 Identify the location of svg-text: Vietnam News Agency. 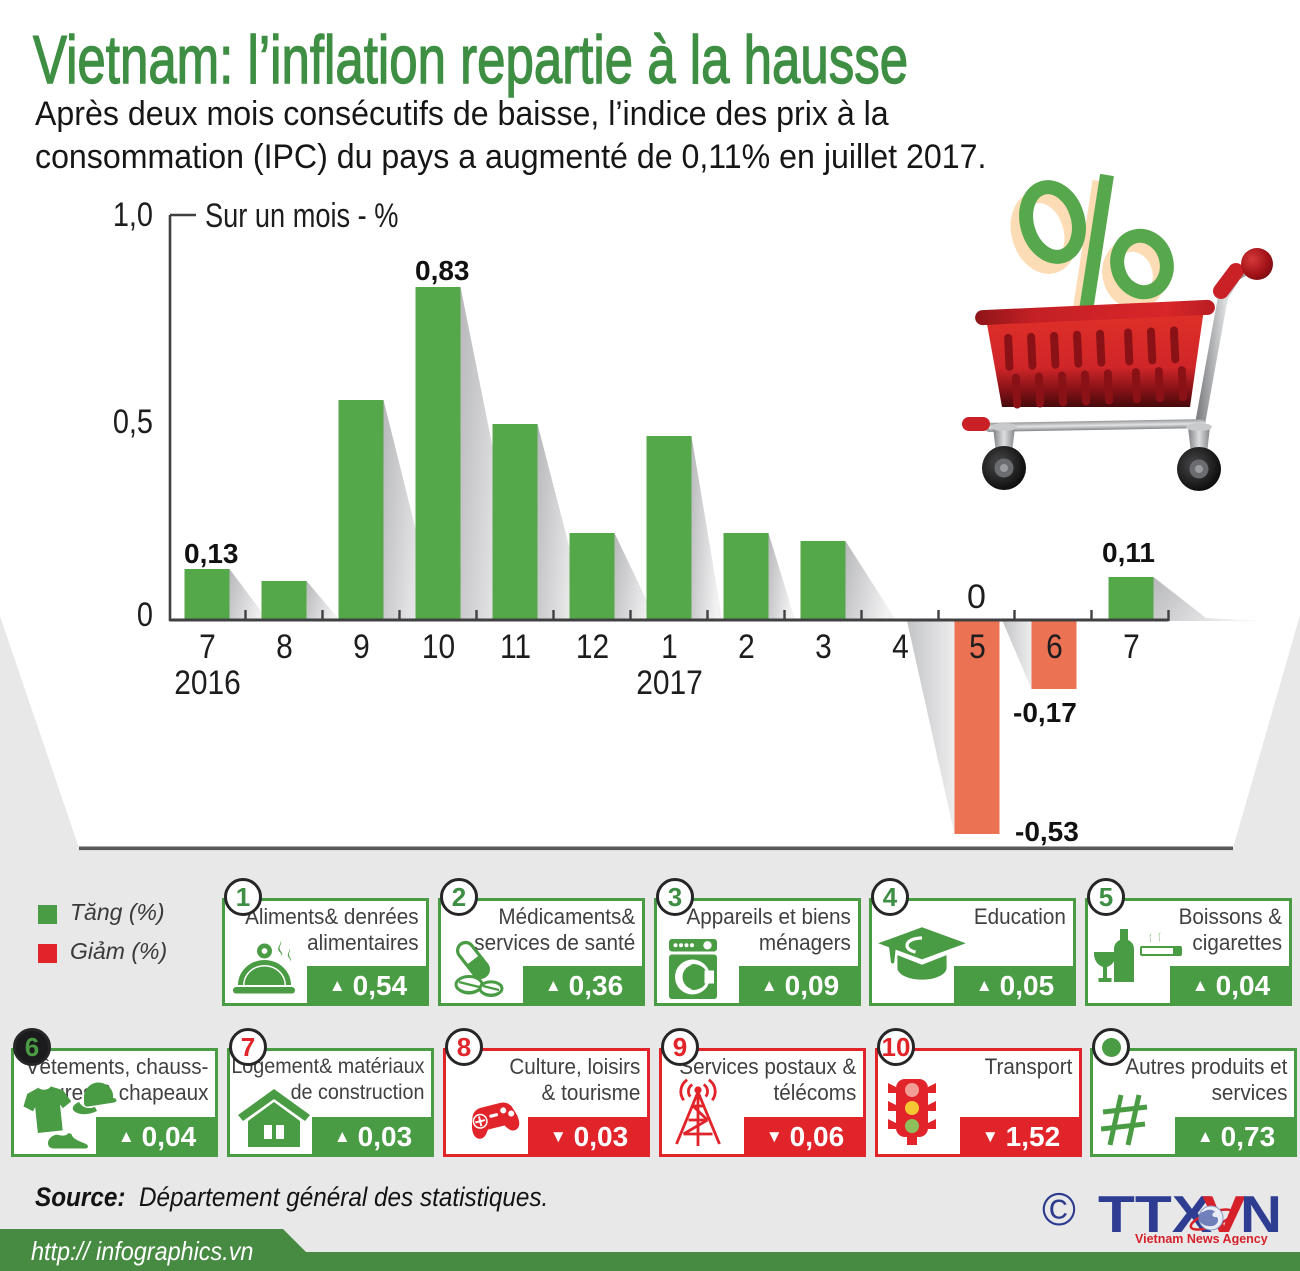
(1201, 1238).